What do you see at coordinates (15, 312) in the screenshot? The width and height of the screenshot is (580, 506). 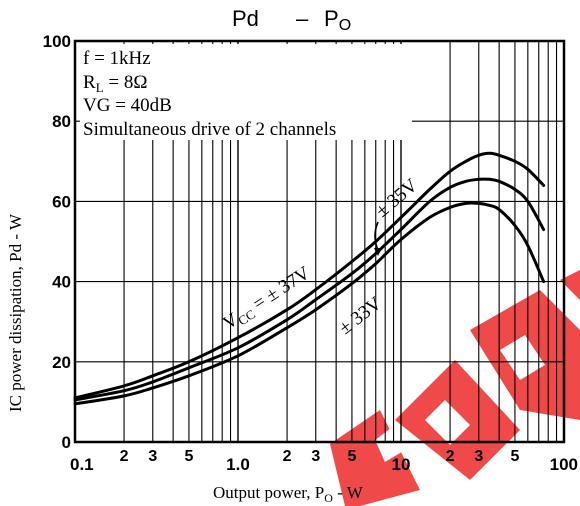 I see `y-axis-label: IC power dissipation, Pd - W` at bounding box center [15, 312].